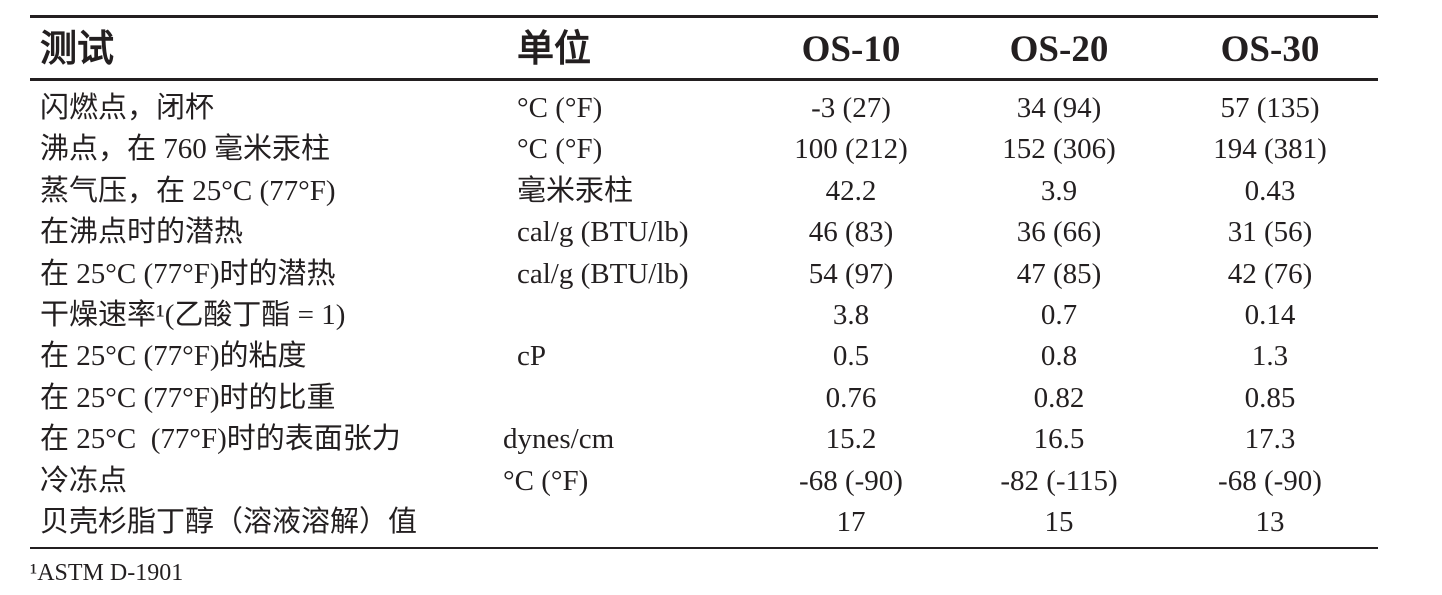  I want to click on value: 42 (76), so click(1270, 273).